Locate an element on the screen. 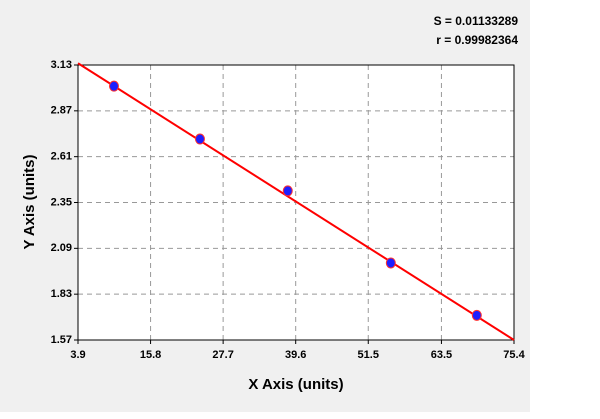 The image size is (600, 419). annotation: r = 0.99982364 is located at coordinates (477, 40).